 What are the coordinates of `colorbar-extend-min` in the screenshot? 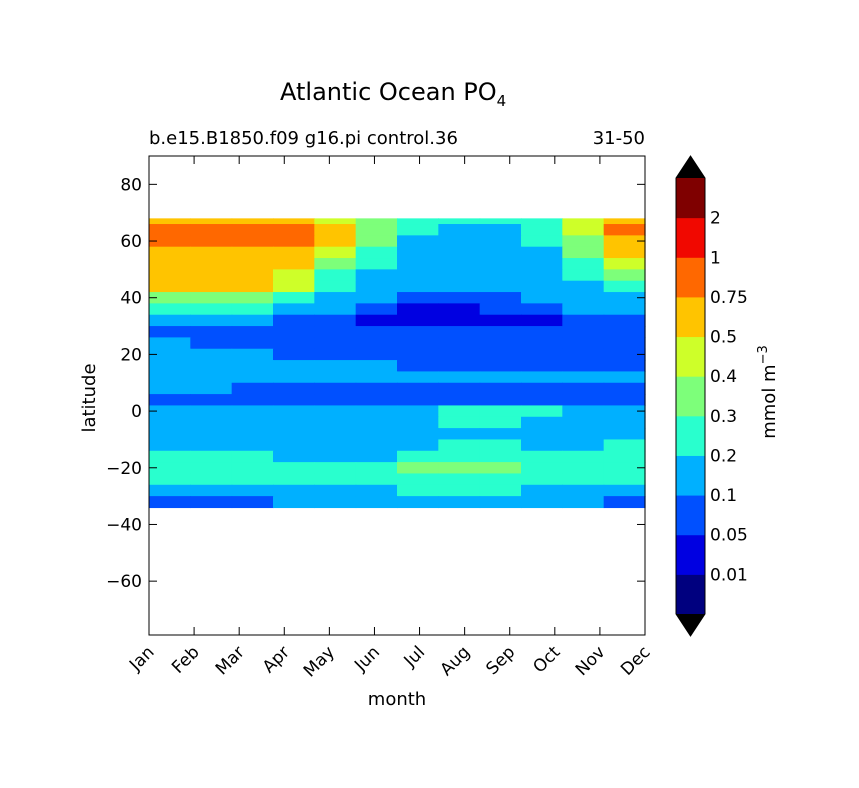 It's located at (690, 625).